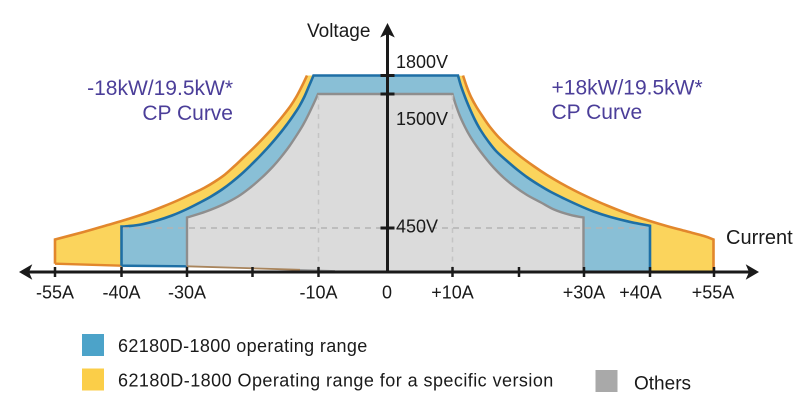 This screenshot has width=800, height=406. Describe the element at coordinates (422, 119) in the screenshot. I see `svg-text: 1500V` at that location.